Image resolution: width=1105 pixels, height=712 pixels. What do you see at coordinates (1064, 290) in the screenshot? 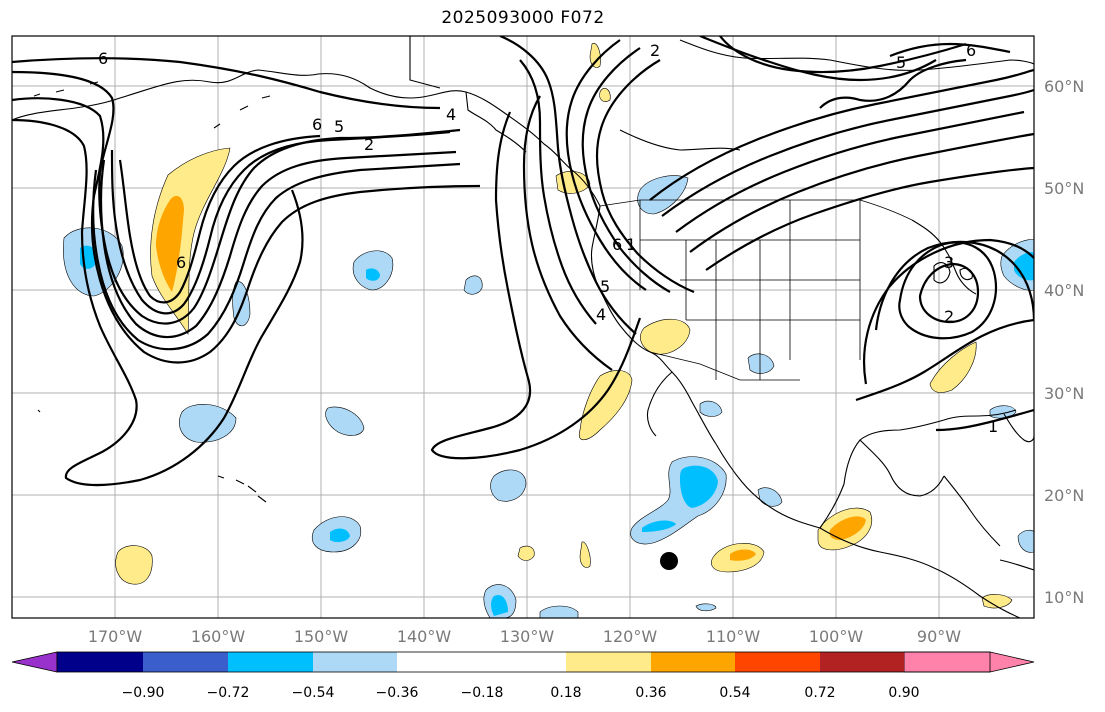
I see `lat-label: 40°N` at bounding box center [1064, 290].